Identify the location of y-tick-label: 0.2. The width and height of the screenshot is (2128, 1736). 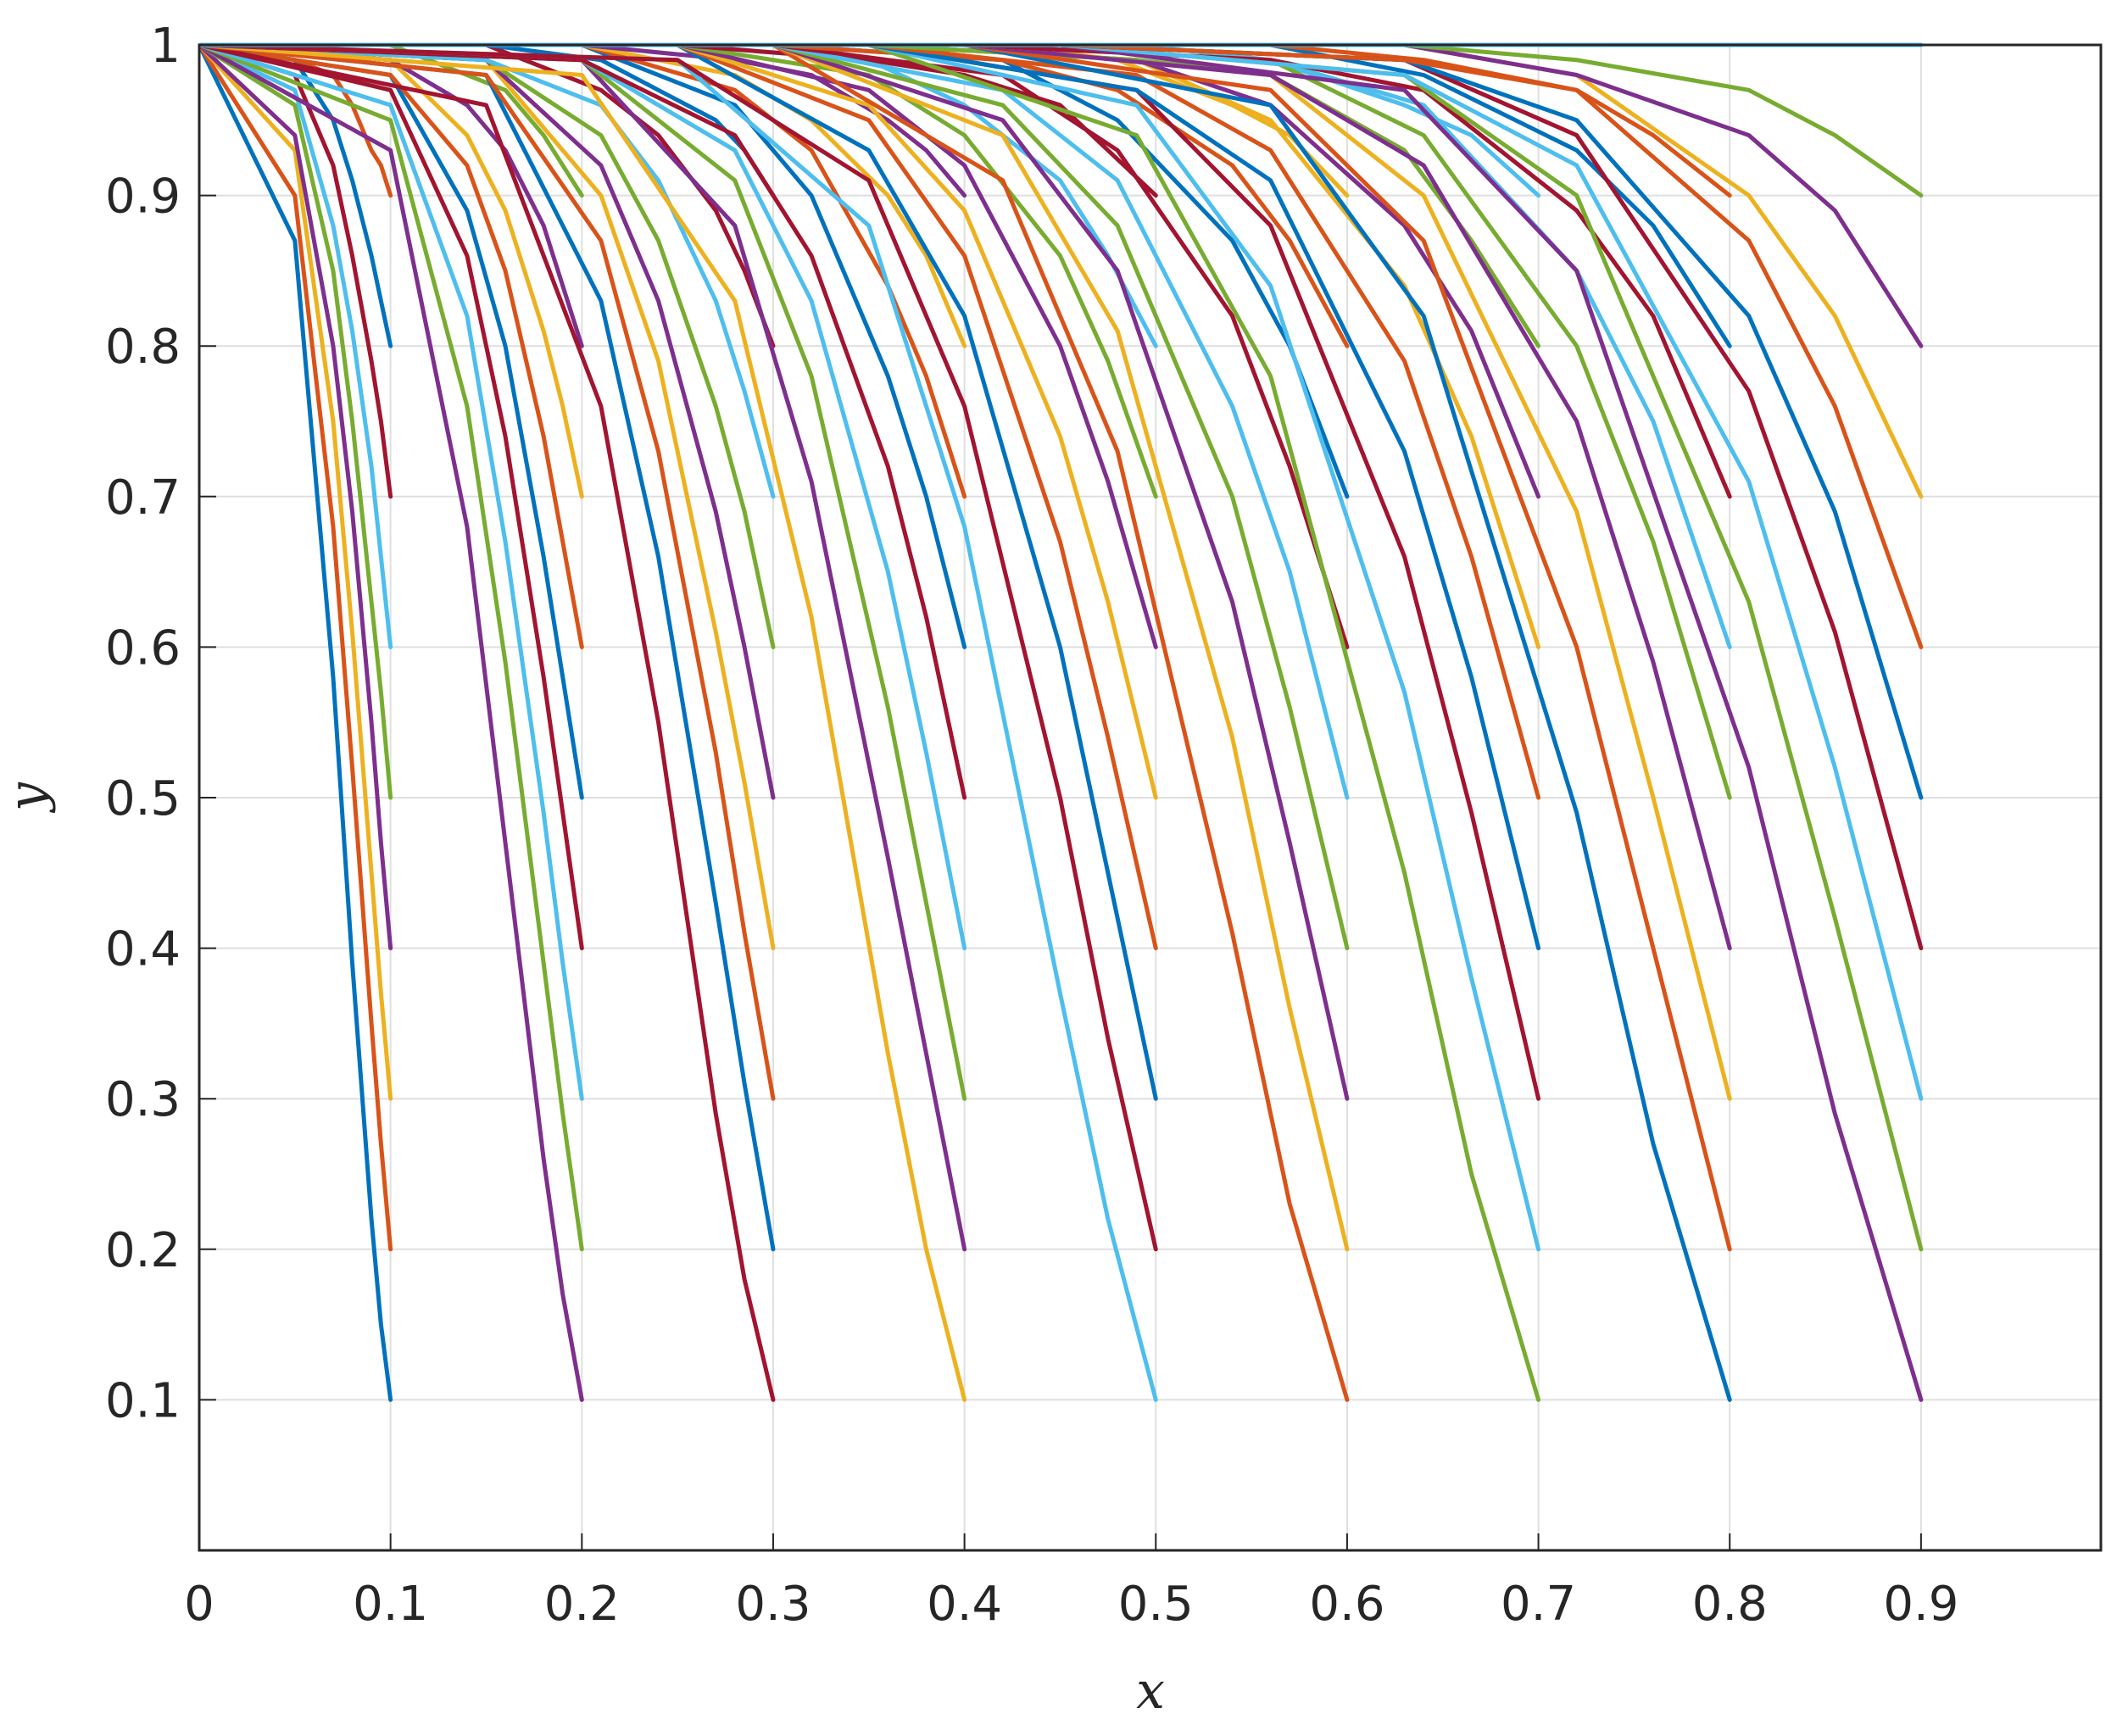
(143, 1250).